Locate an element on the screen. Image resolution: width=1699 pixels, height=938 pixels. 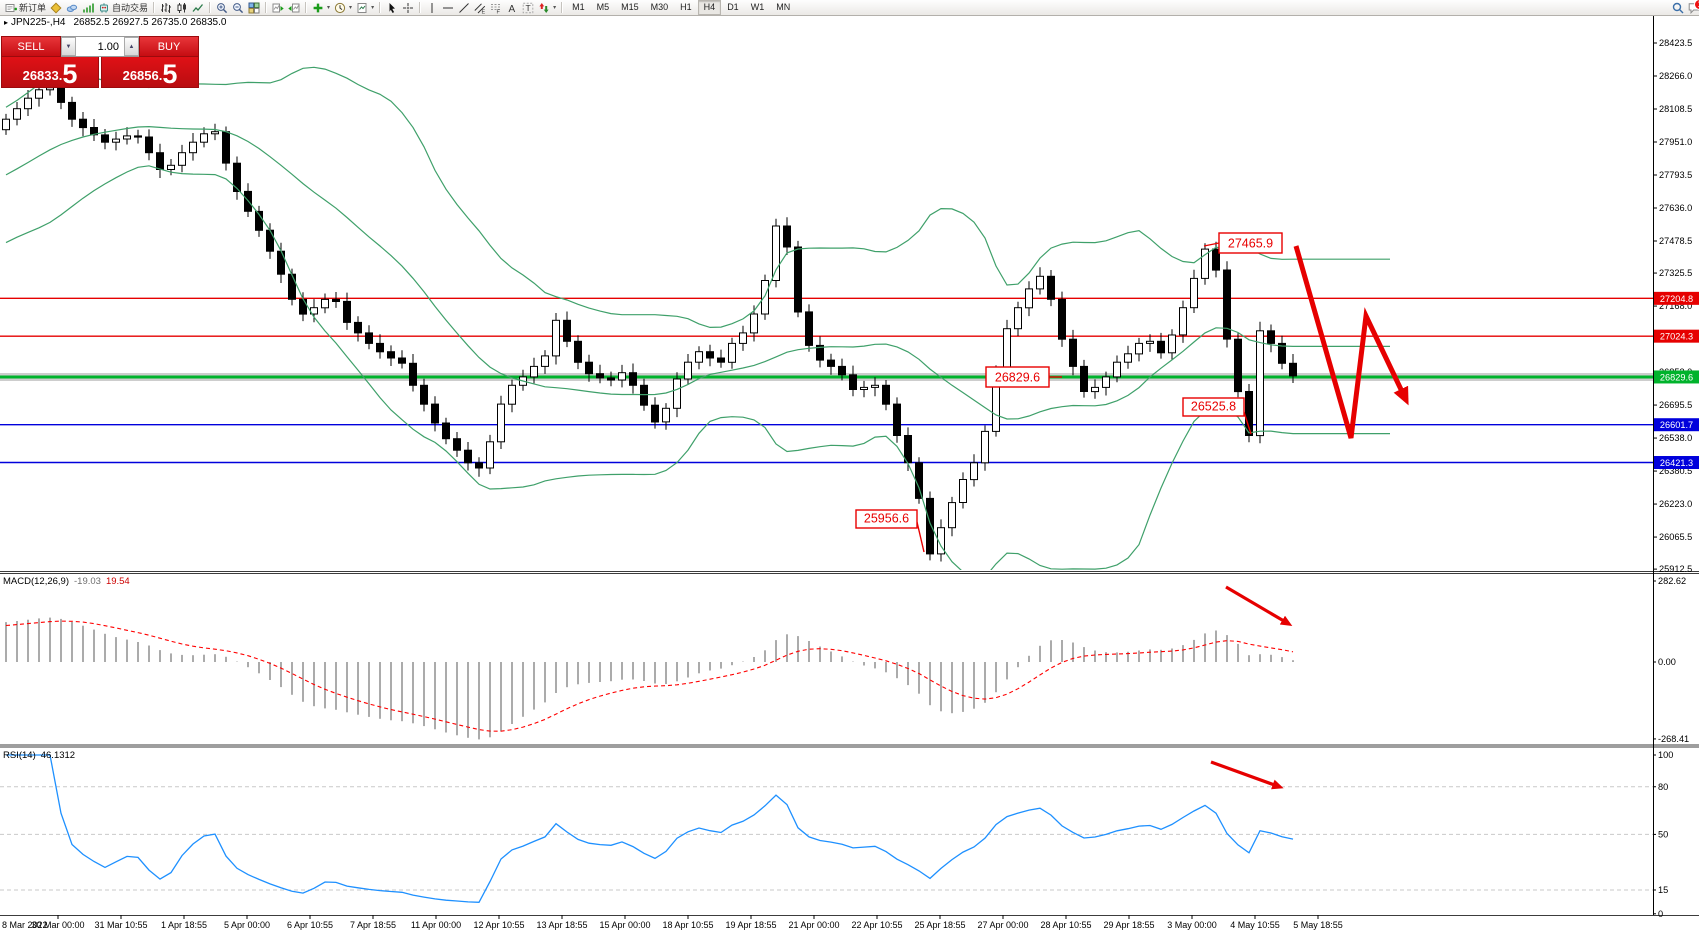
candlestick-chart-button is located at coordinates (182, 7).